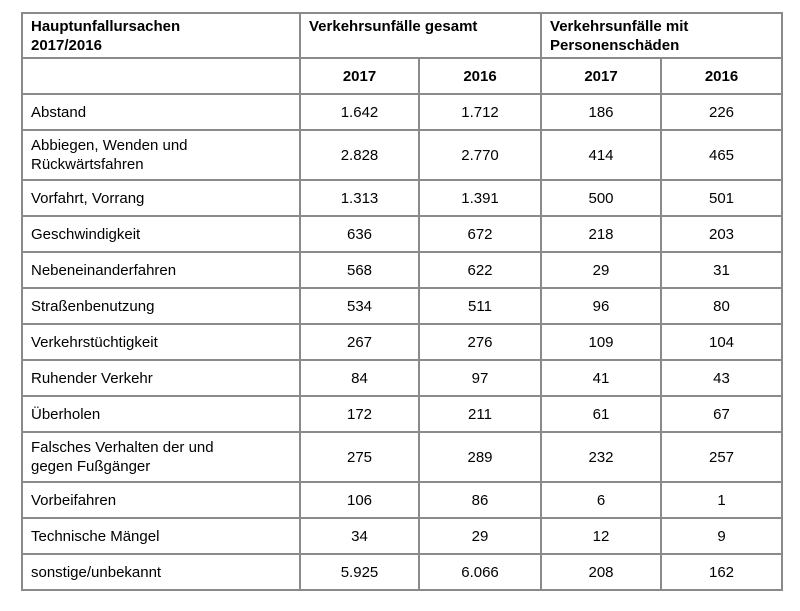 The height and width of the screenshot is (611, 800). What do you see at coordinates (662, 35) in the screenshot?
I see `header-accidents-injuries: Verkehrsunfälle mit Personenschäden` at bounding box center [662, 35].